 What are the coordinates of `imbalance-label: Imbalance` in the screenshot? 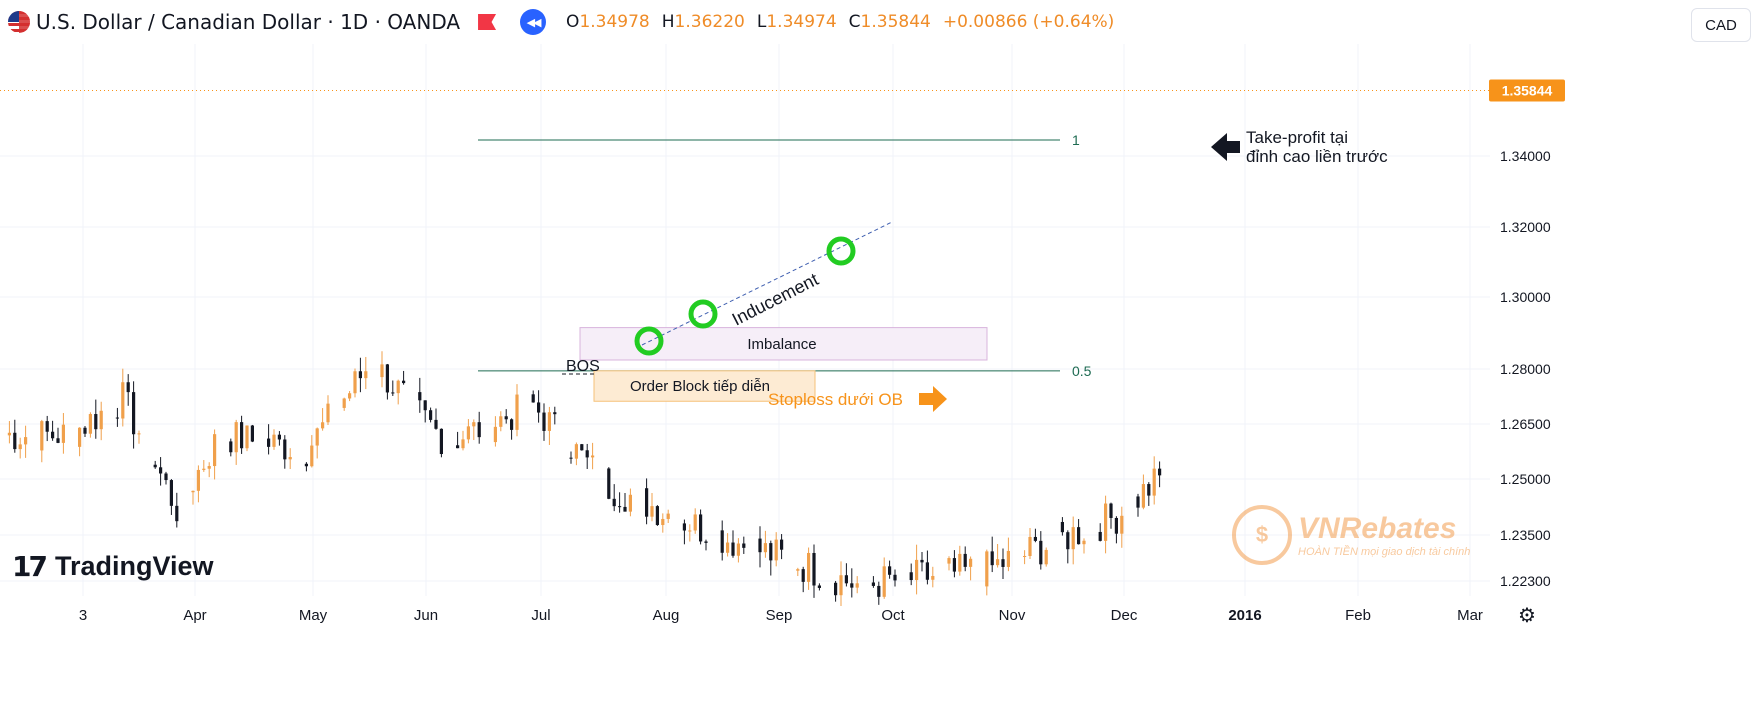 It's located at (781, 344).